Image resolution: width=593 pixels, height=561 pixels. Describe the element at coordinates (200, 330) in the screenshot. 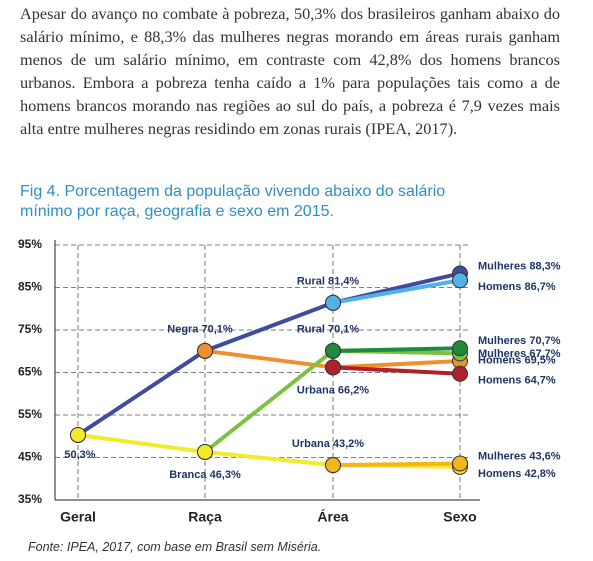

I see `data-label: Negra 70,1%` at that location.